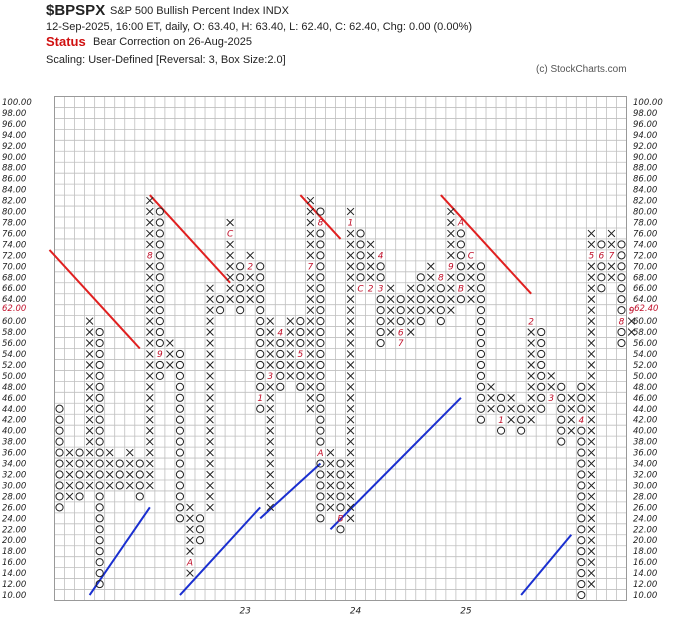 This screenshot has height=635, width=700. Describe the element at coordinates (14, 267) in the screenshot. I see `y-tick-label-left: 70.00` at that location.